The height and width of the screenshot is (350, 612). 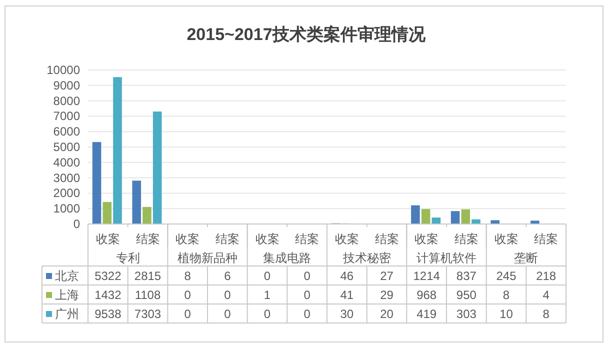 I want to click on data-label: 5322, so click(x=108, y=276).